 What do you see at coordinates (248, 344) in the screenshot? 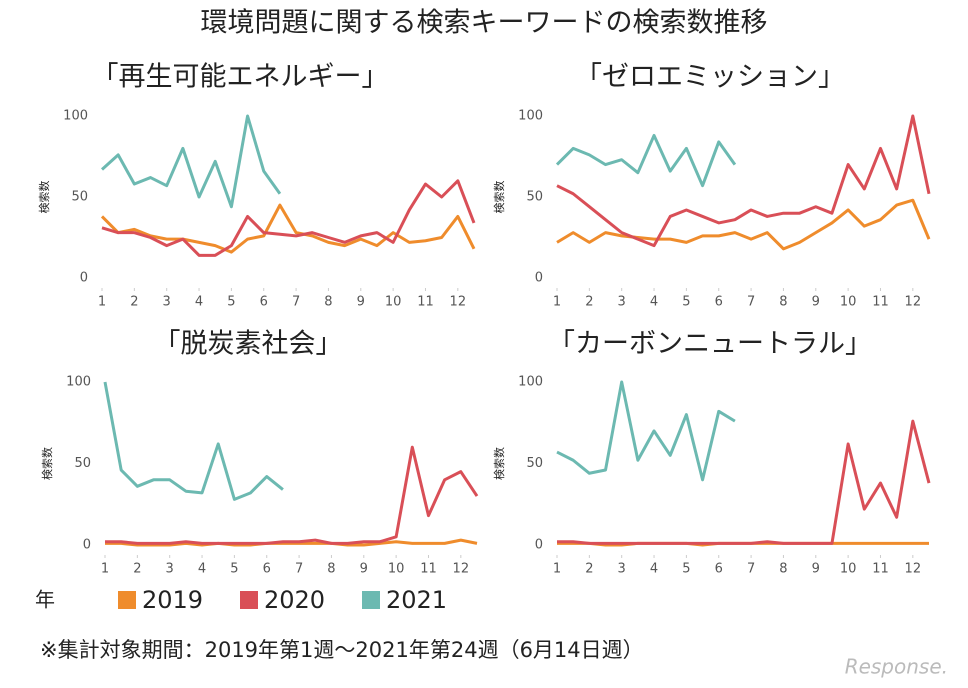
I see `chart-title: 「脱炭素社会」` at bounding box center [248, 344].